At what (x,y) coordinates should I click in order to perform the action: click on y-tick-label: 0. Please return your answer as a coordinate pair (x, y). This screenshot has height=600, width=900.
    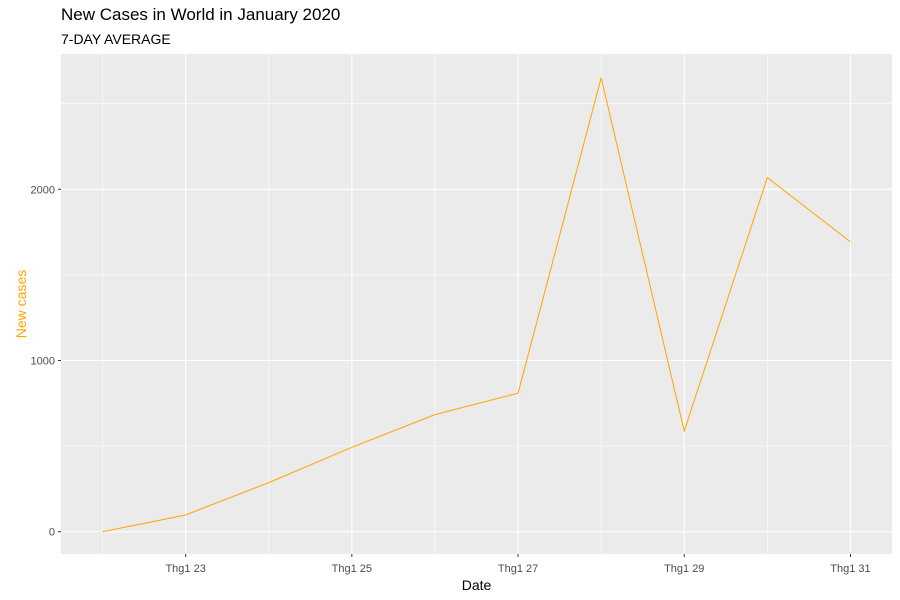
    Looking at the image, I should click on (52, 533).